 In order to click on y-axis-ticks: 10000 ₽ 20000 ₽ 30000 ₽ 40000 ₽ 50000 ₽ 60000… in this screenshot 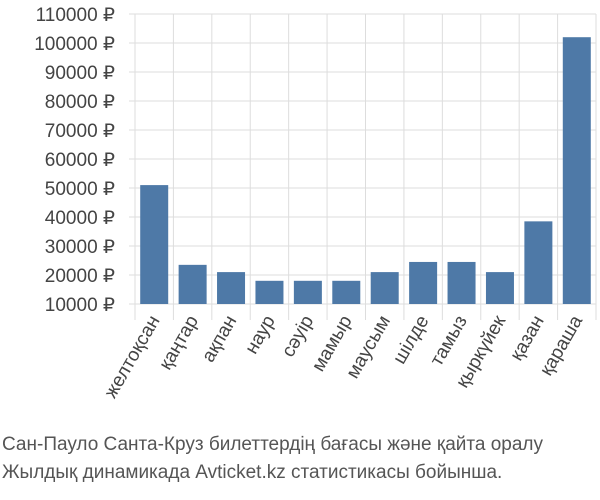, I will do `click(74, 160)`.